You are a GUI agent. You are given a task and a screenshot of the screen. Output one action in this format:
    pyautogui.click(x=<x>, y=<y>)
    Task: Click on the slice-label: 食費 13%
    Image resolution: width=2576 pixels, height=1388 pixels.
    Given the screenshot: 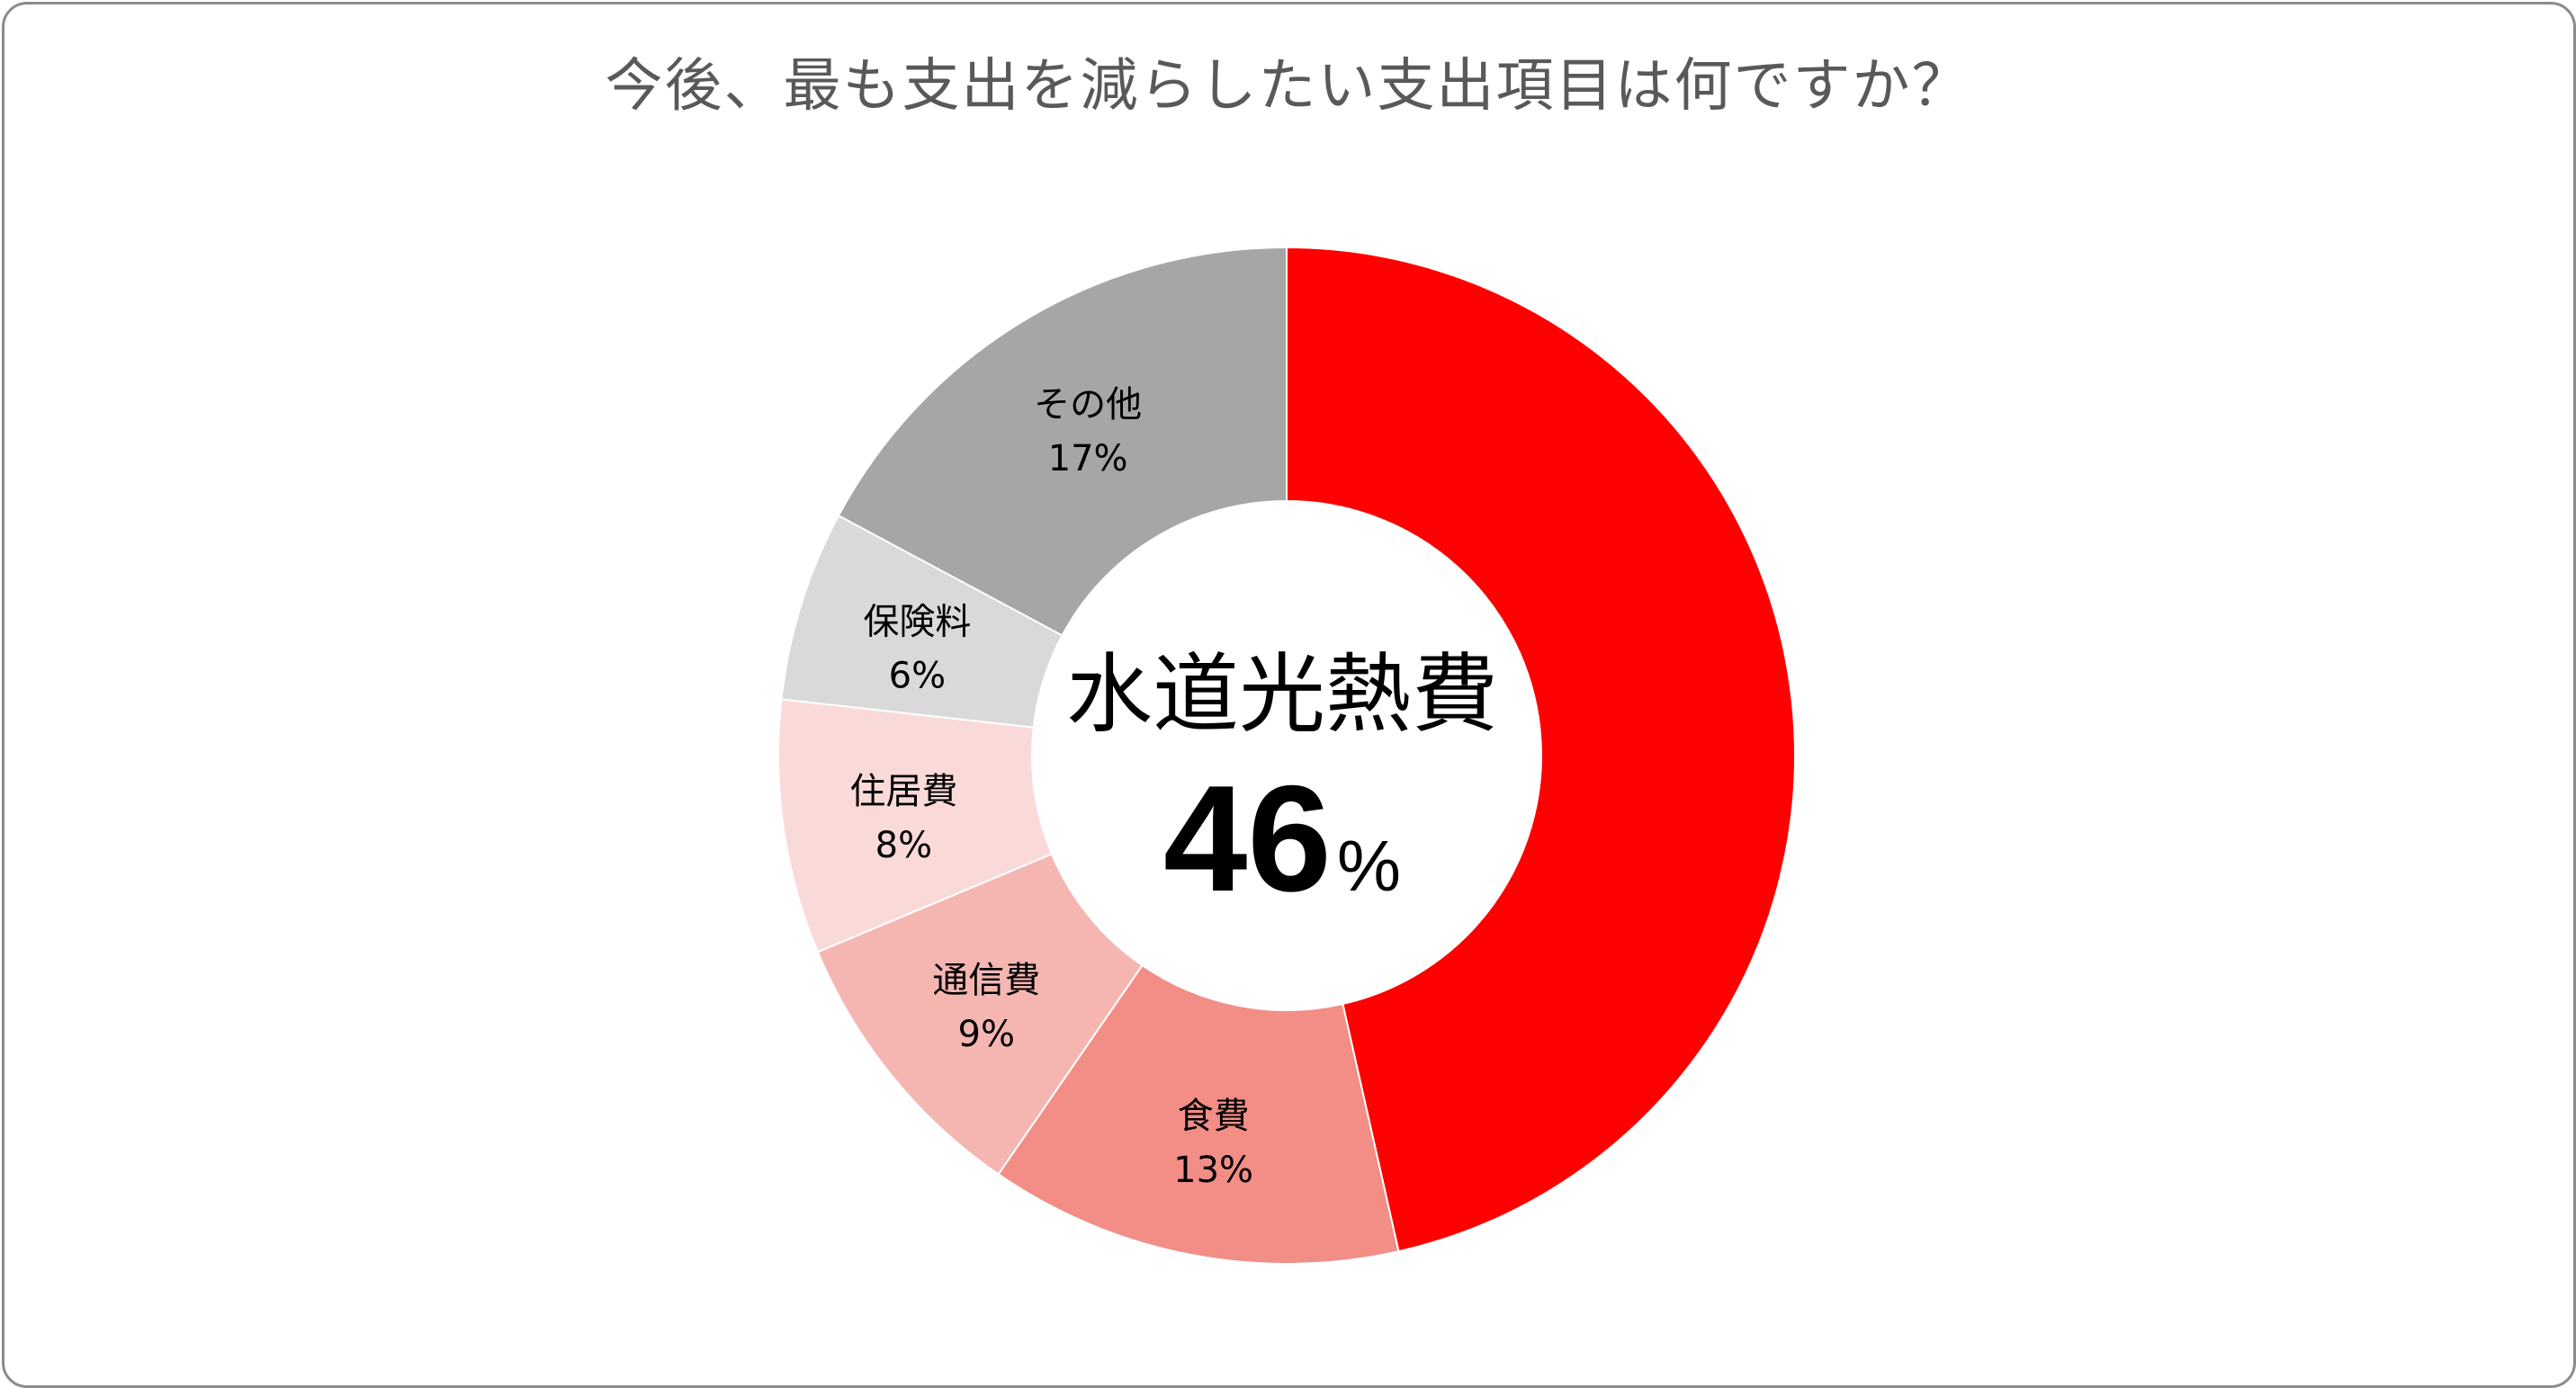 What is the action you would take?
    pyautogui.click(x=1213, y=1143)
    